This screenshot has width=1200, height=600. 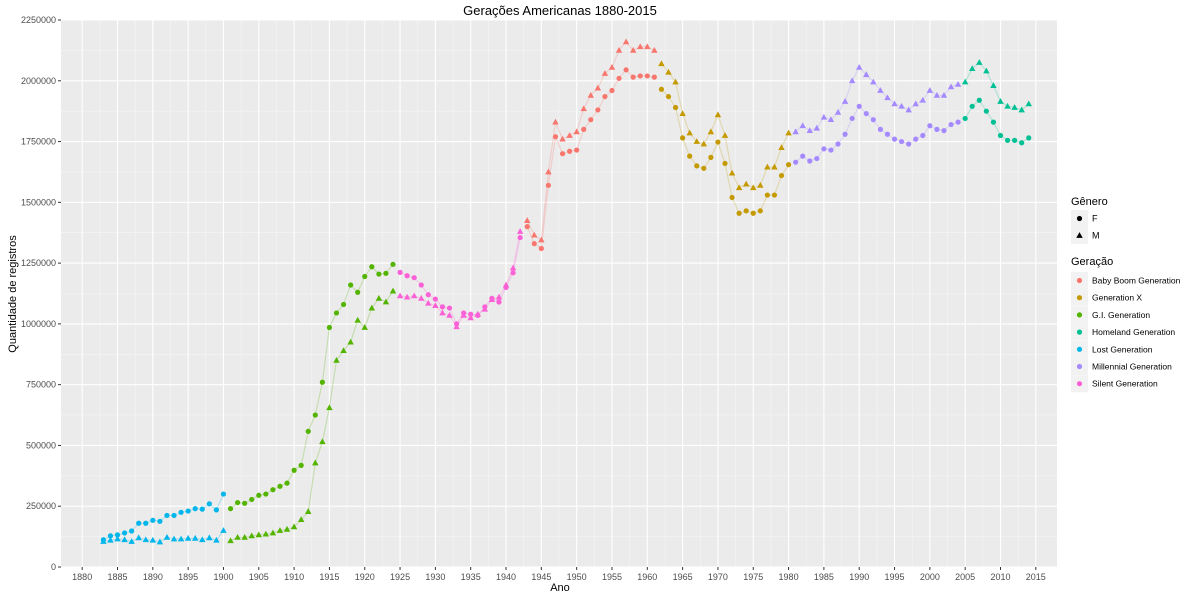 I want to click on y-tick-label: 250000, so click(x=41, y=506).